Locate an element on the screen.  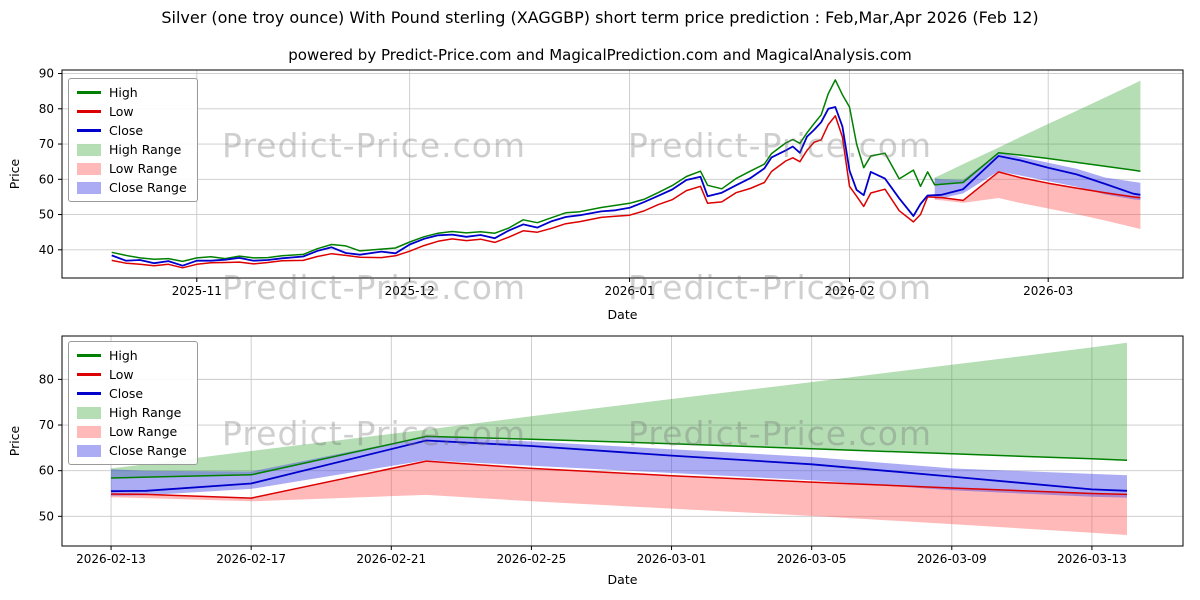
svg-text: 2026-03-09 is located at coordinates (952, 559).